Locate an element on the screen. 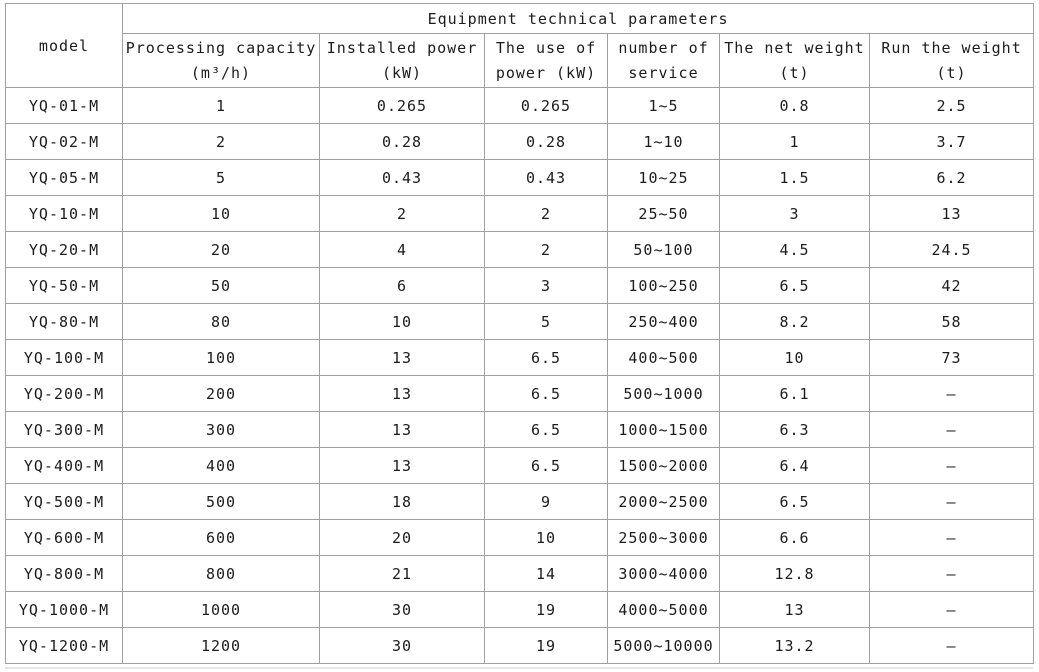 This screenshot has width=1039, height=672. cell-processing-capacity: 800 is located at coordinates (221, 573).